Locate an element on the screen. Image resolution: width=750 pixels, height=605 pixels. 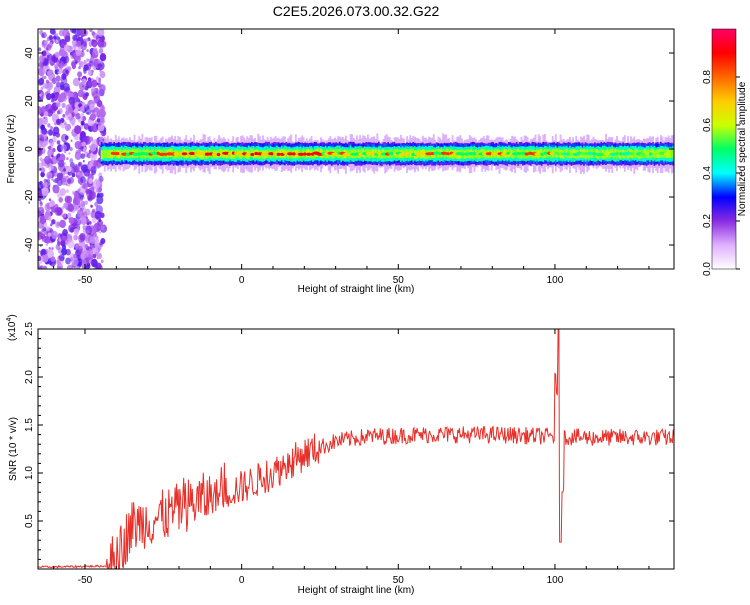
svg-text: (x104) is located at coordinates (12, 327).